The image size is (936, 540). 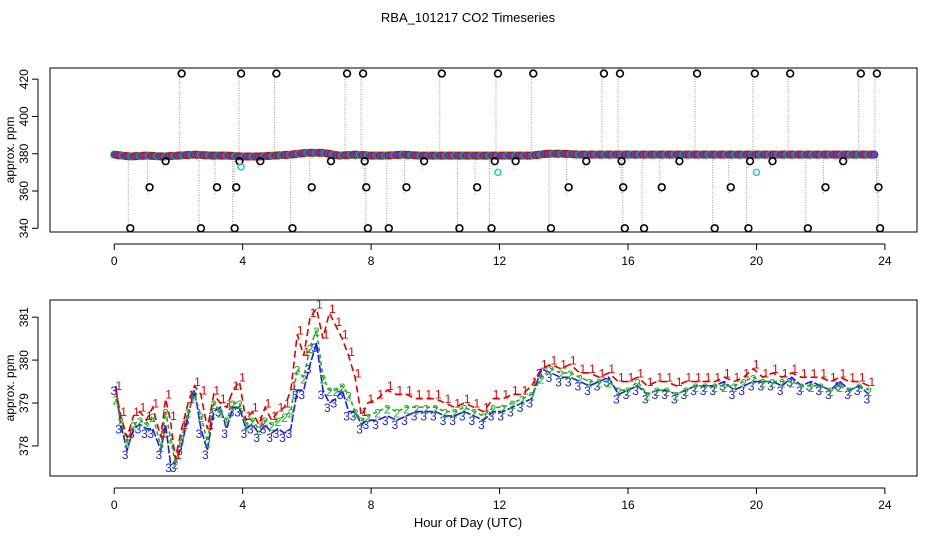 I want to click on x-tick-label: 0, so click(x=114, y=505).